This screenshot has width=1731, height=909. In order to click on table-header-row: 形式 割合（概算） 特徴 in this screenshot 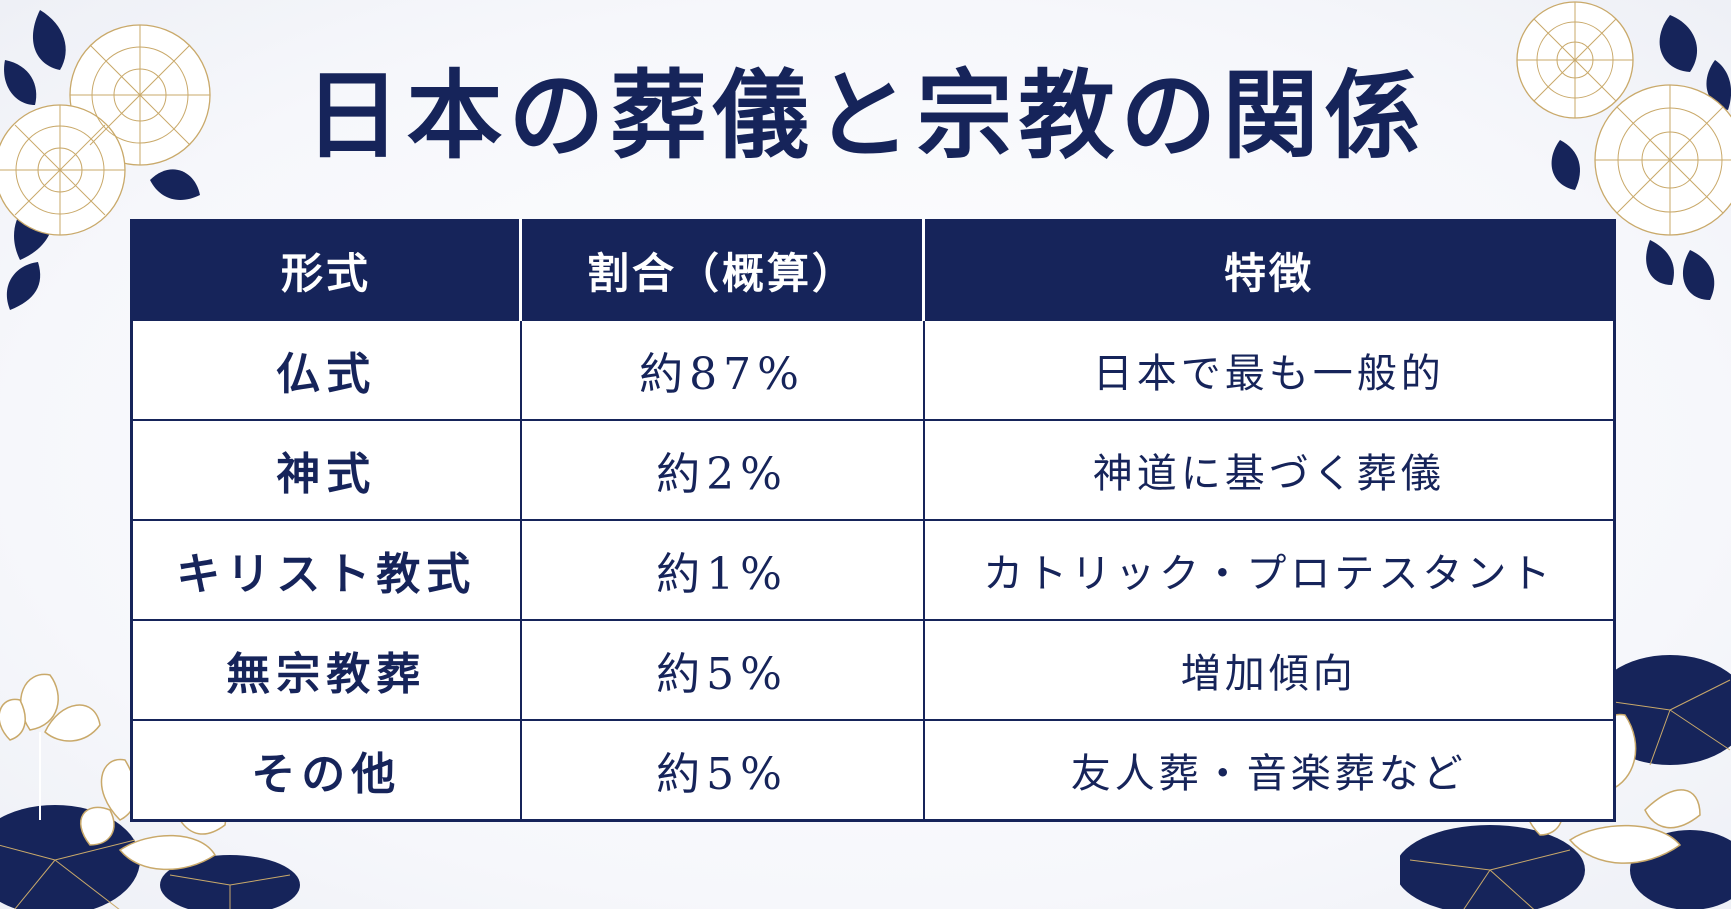, I will do `click(873, 270)`.